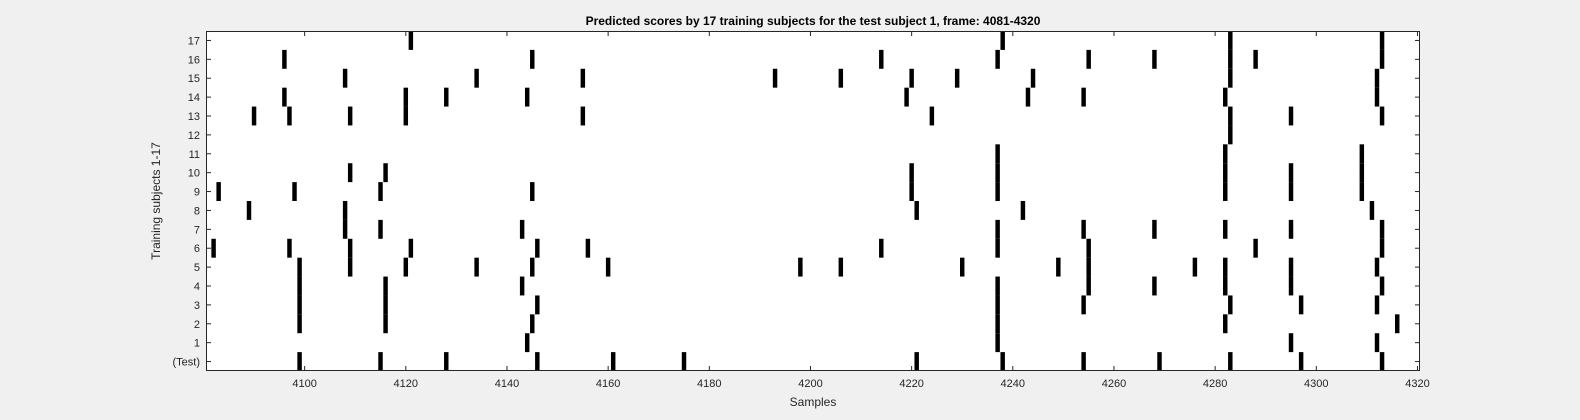 Image resolution: width=1580 pixels, height=420 pixels. Describe the element at coordinates (197, 249) in the screenshot. I see `y-tick-label: 6` at that location.